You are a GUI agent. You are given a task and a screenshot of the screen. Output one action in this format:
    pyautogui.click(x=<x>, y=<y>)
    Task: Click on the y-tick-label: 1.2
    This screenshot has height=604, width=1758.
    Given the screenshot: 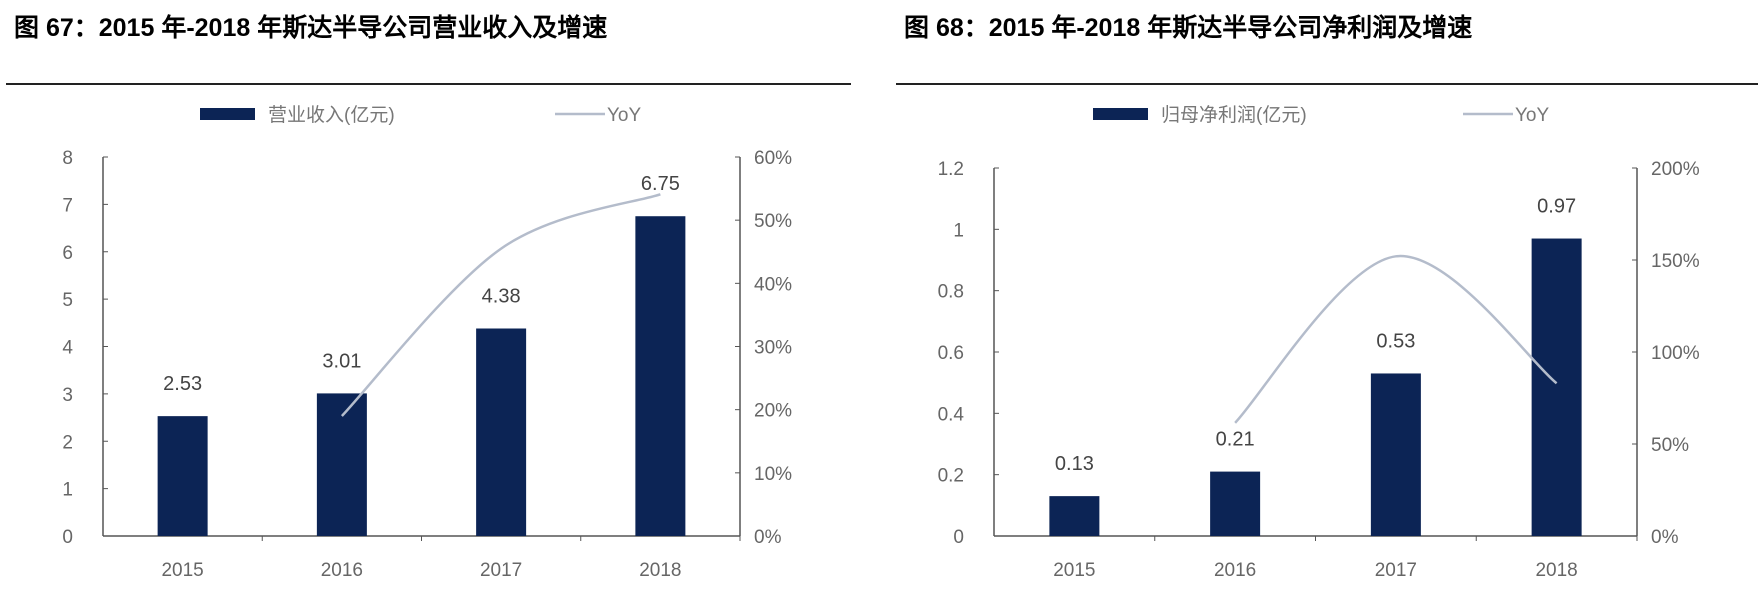 What is the action you would take?
    pyautogui.click(x=951, y=169)
    